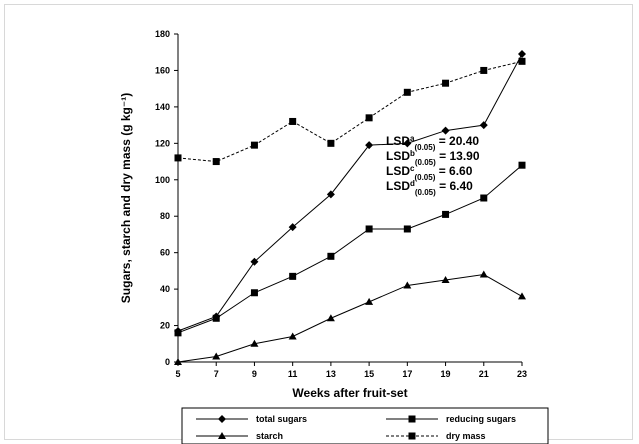 This screenshot has height=444, width=639. What do you see at coordinates (165, 253) in the screenshot?
I see `y-tick-label: 60` at bounding box center [165, 253].